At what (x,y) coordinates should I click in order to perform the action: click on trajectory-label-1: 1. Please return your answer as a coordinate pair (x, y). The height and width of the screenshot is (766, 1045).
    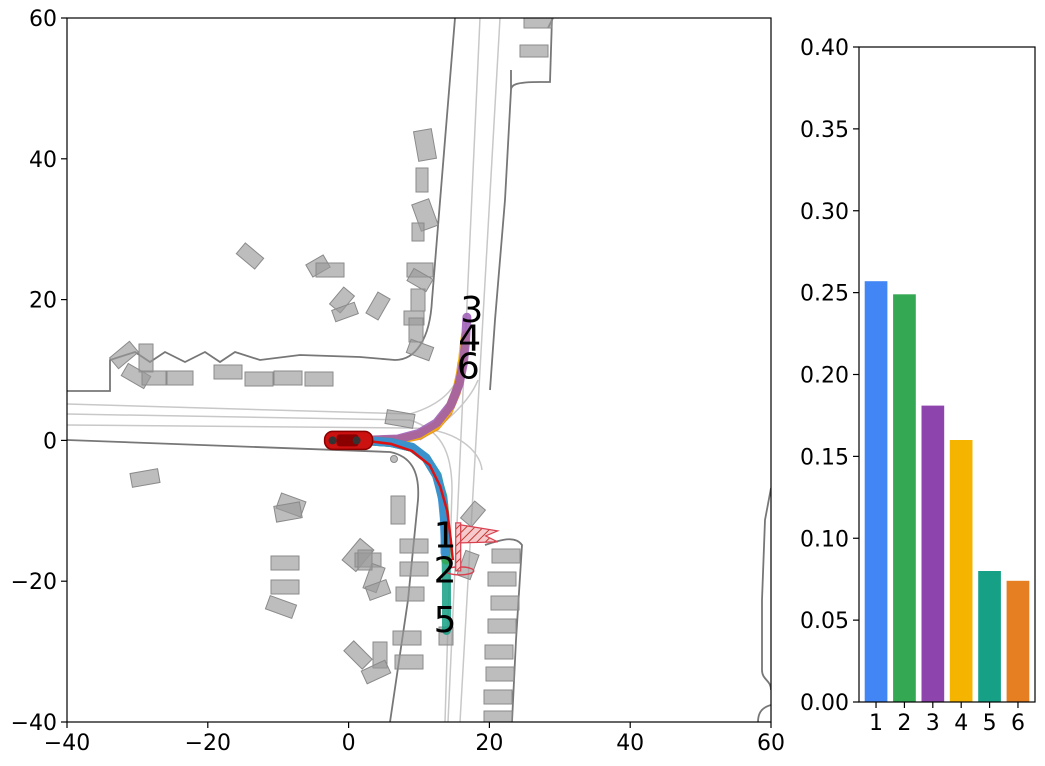
    Looking at the image, I should click on (445, 535).